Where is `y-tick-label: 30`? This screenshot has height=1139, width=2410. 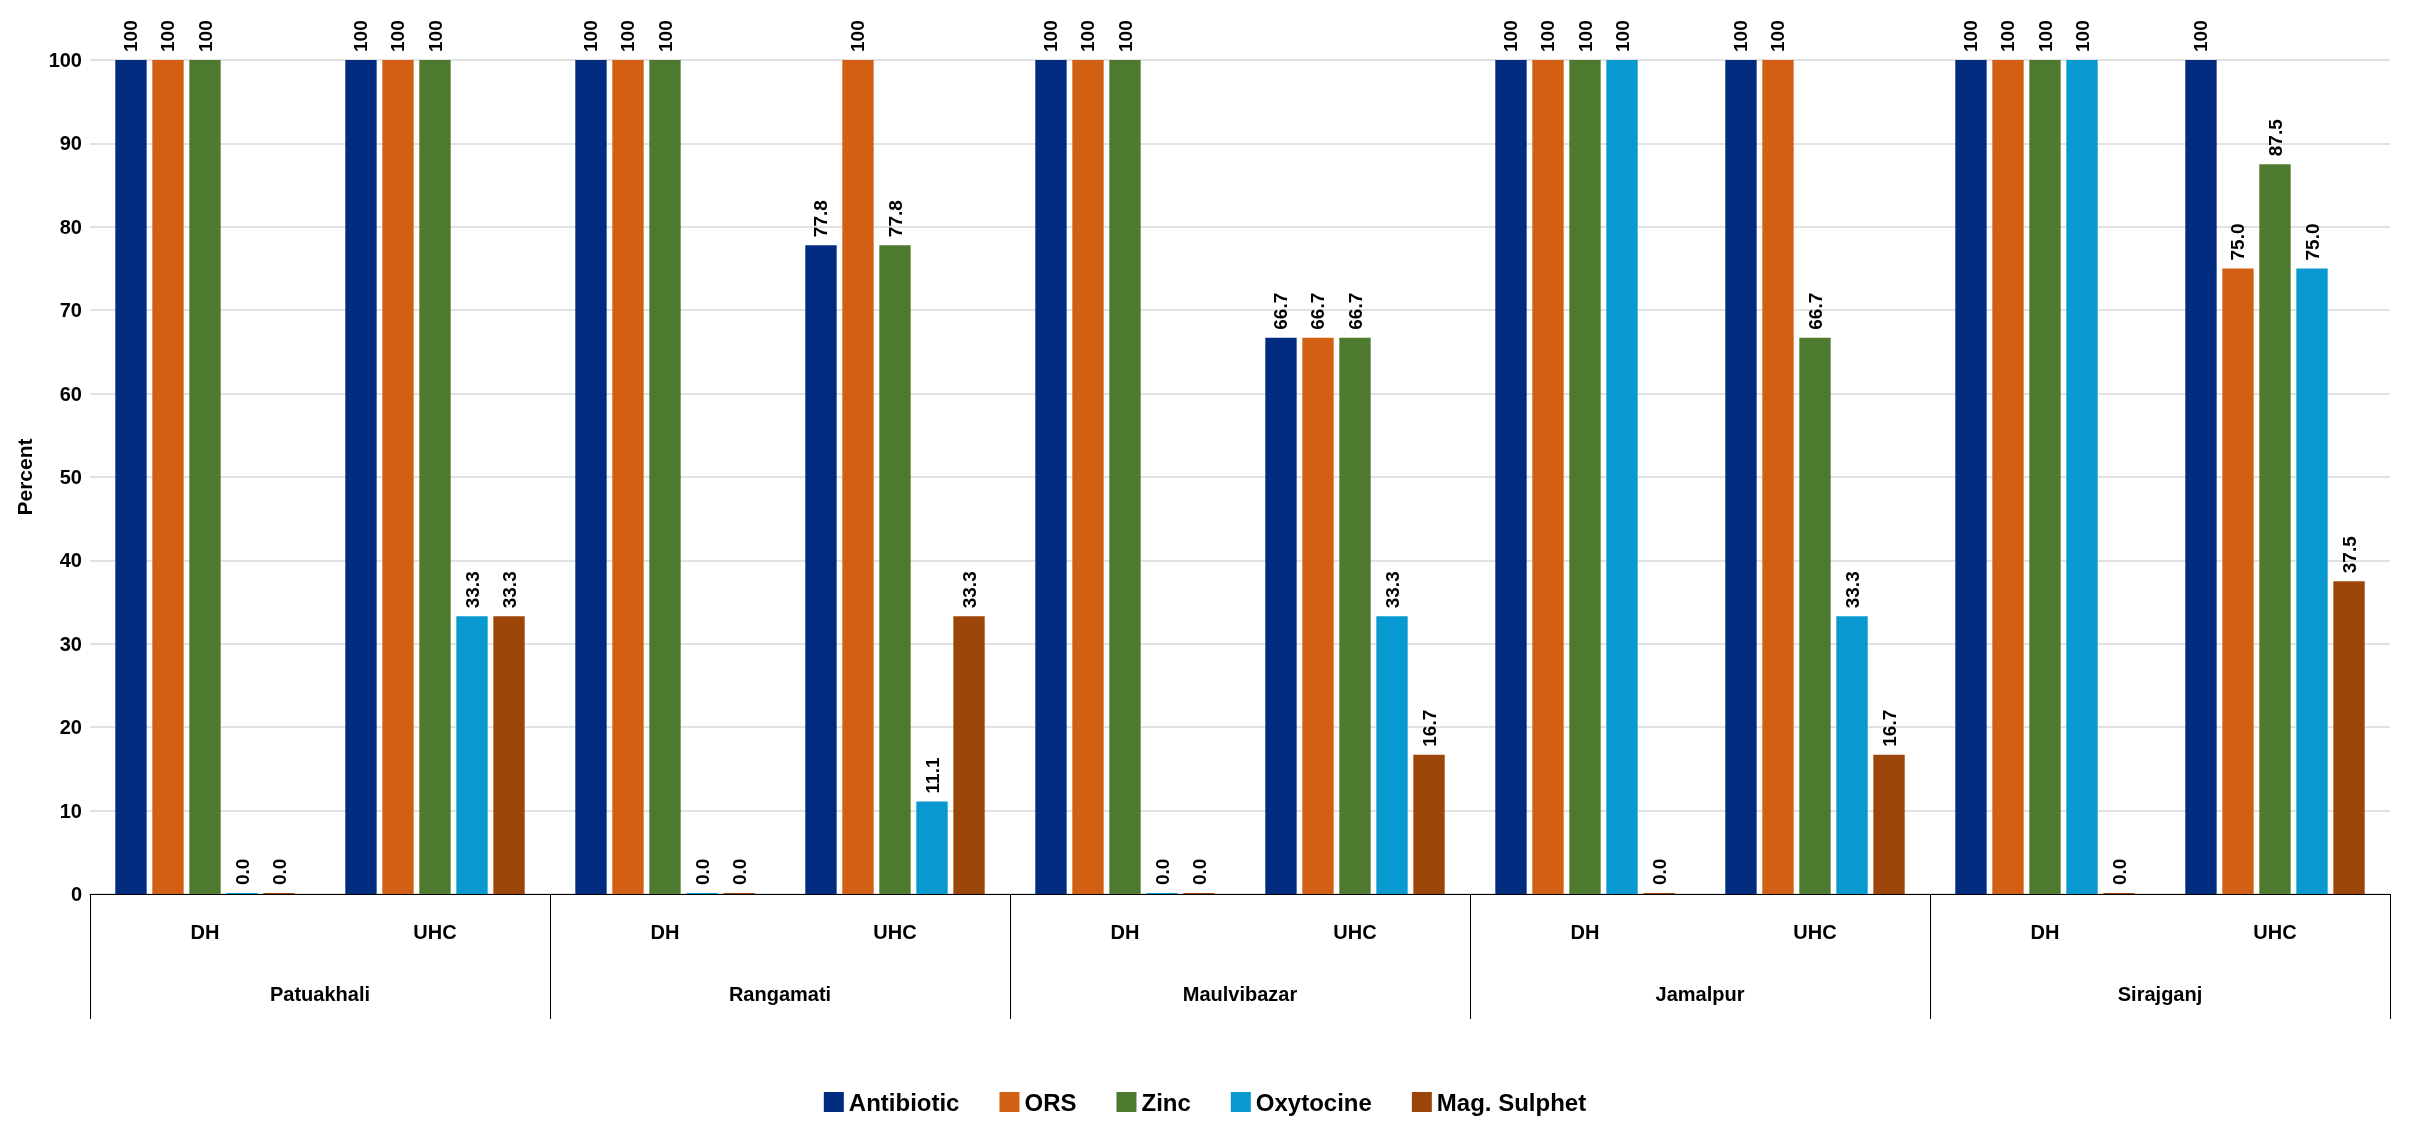
y-tick-label: 30 is located at coordinates (70, 643).